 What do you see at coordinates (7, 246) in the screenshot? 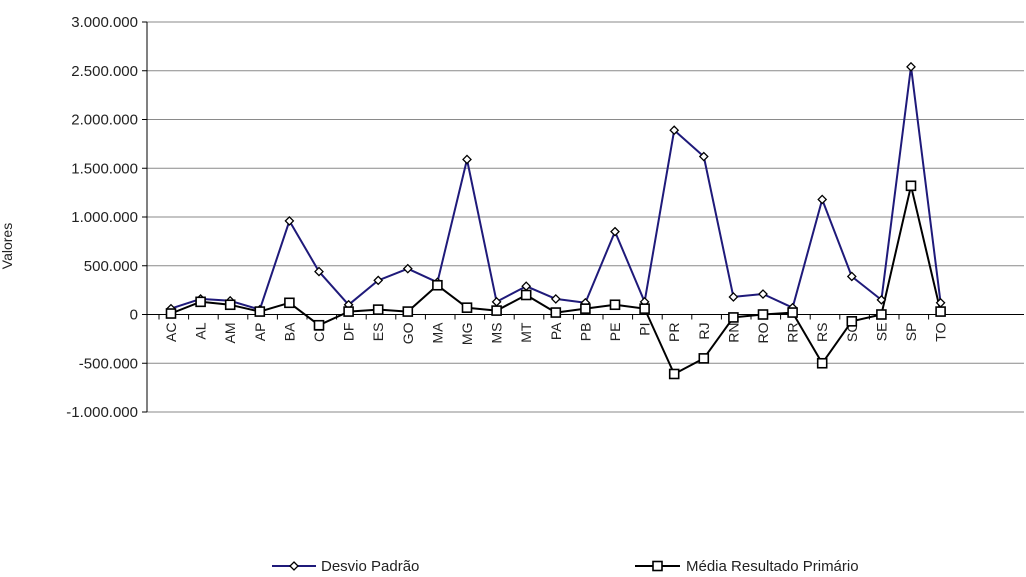
I see `y-axis-label: Valores` at bounding box center [7, 246].